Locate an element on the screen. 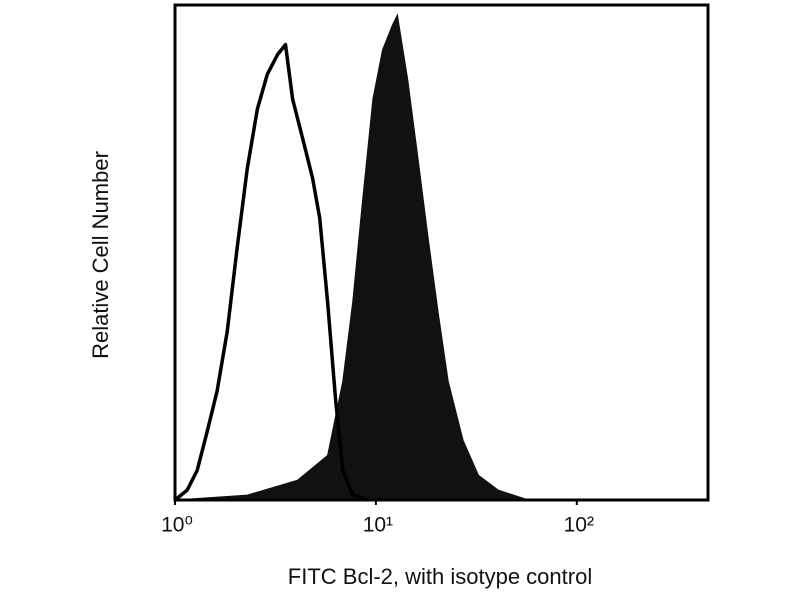  y-axis-label: Relative Cell Number is located at coordinates (100, 255).